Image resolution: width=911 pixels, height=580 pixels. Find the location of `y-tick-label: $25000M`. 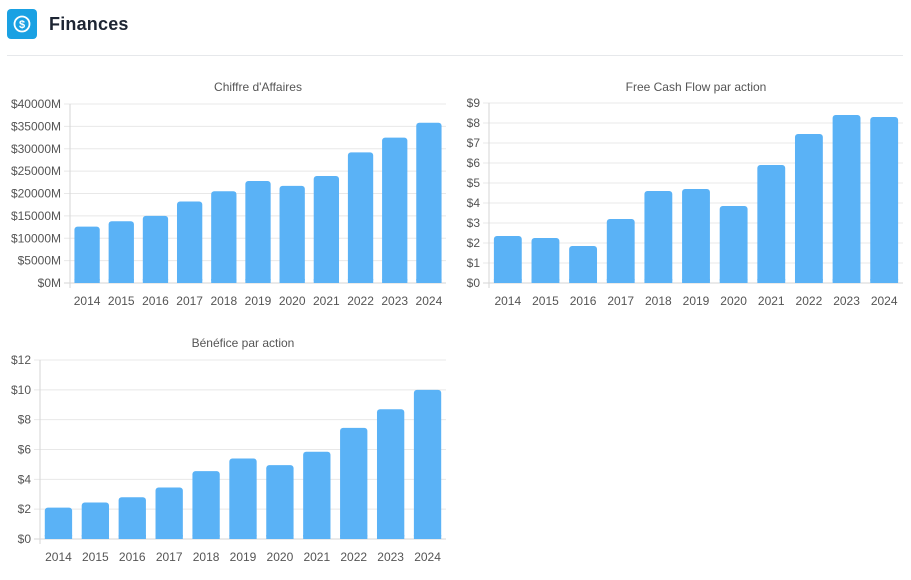

y-tick-label: $25000M is located at coordinates (36, 171).